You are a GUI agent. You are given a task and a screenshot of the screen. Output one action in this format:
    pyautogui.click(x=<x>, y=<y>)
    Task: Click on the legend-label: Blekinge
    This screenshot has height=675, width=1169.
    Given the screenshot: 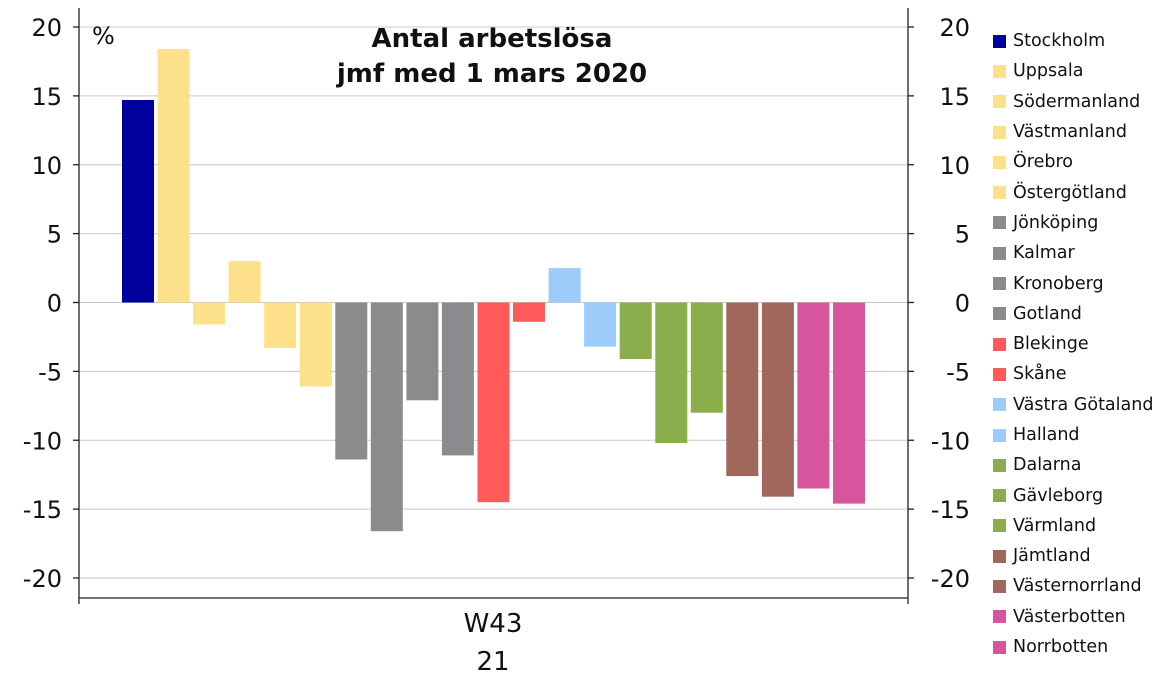 What is the action you would take?
    pyautogui.click(x=1051, y=344)
    